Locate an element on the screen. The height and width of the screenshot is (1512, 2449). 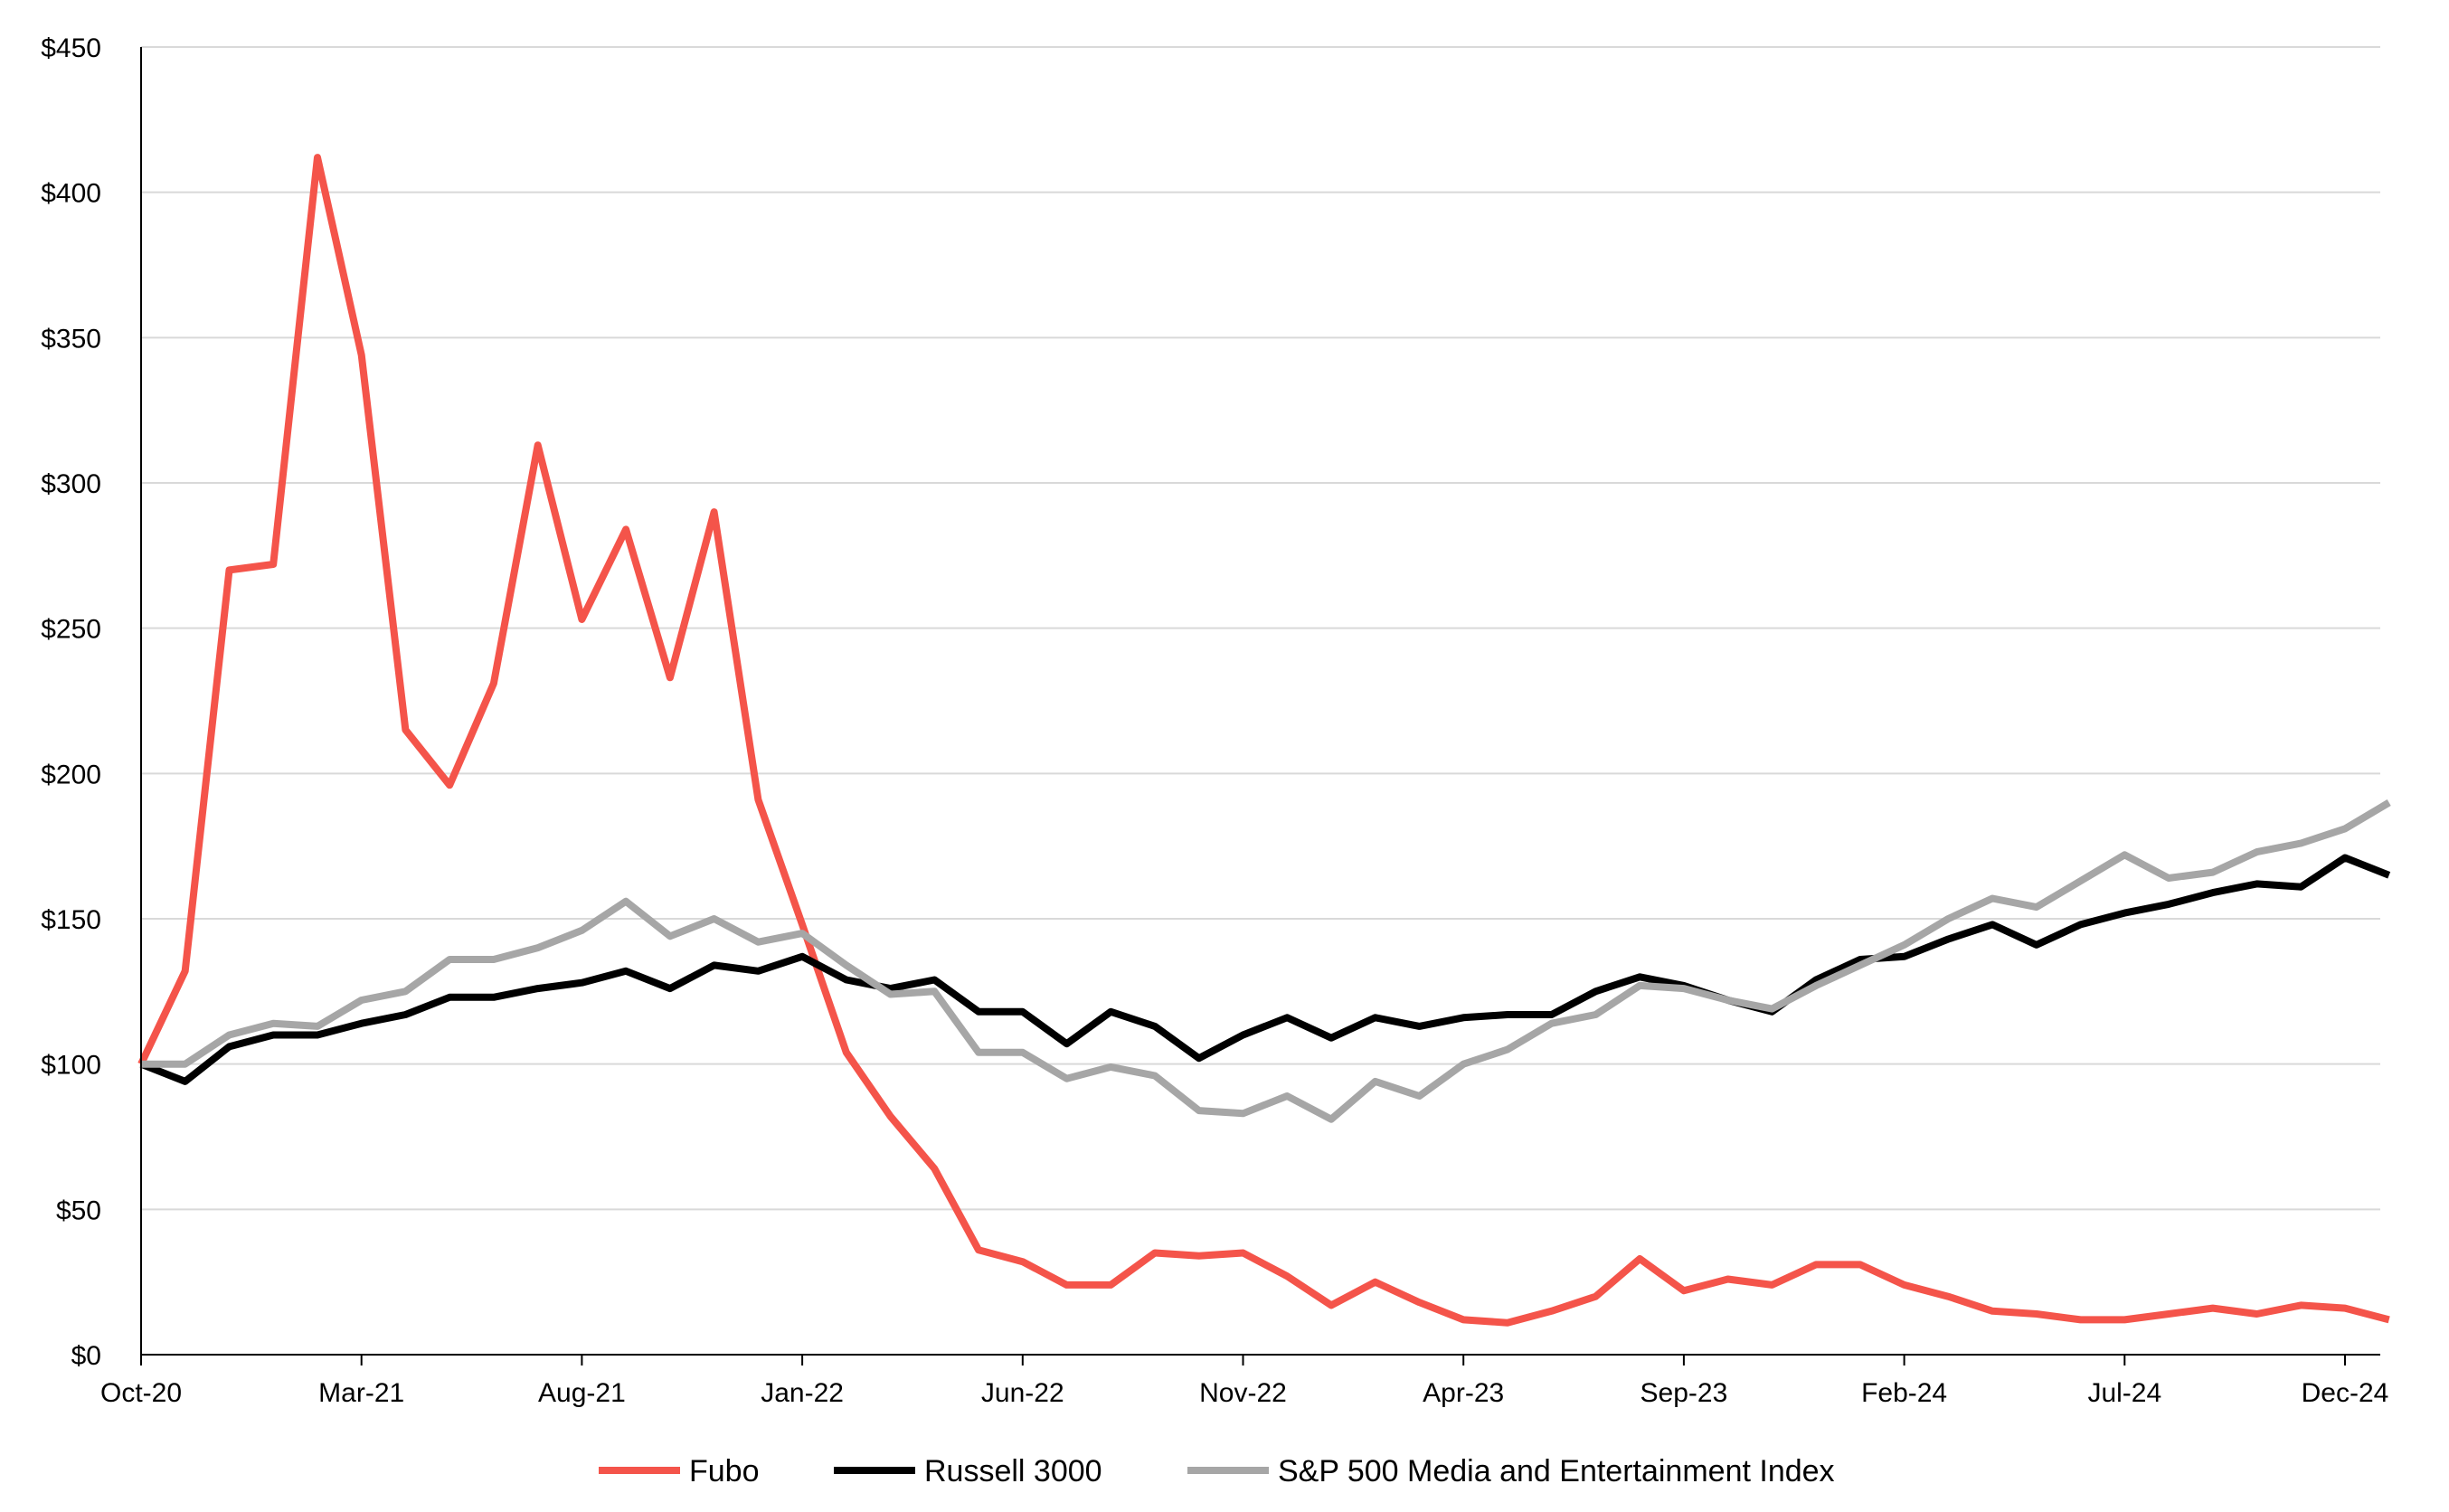
y-tick-label: $450 is located at coordinates (71, 48).